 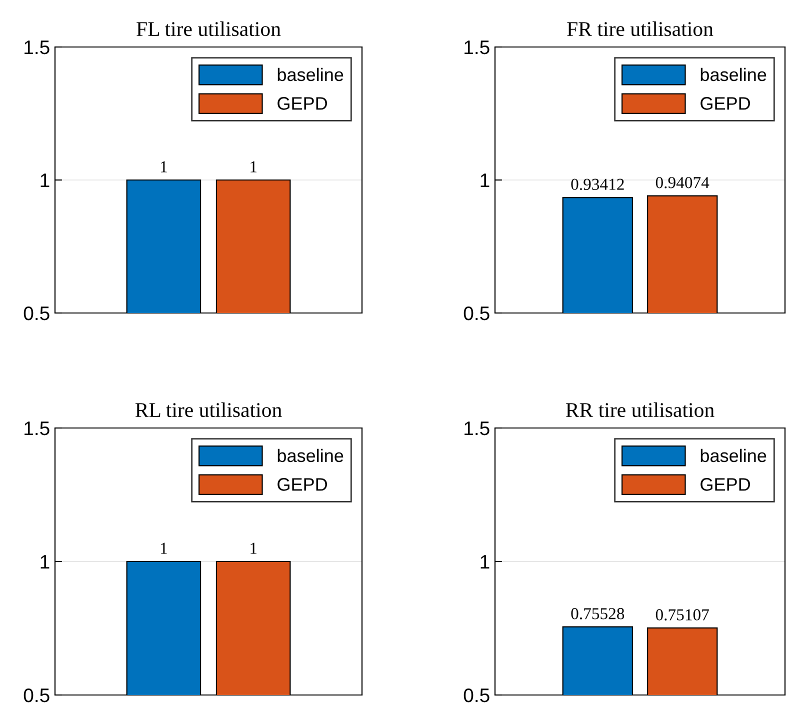 What do you see at coordinates (597, 184) in the screenshot?
I see `data-label: 0.93412` at bounding box center [597, 184].